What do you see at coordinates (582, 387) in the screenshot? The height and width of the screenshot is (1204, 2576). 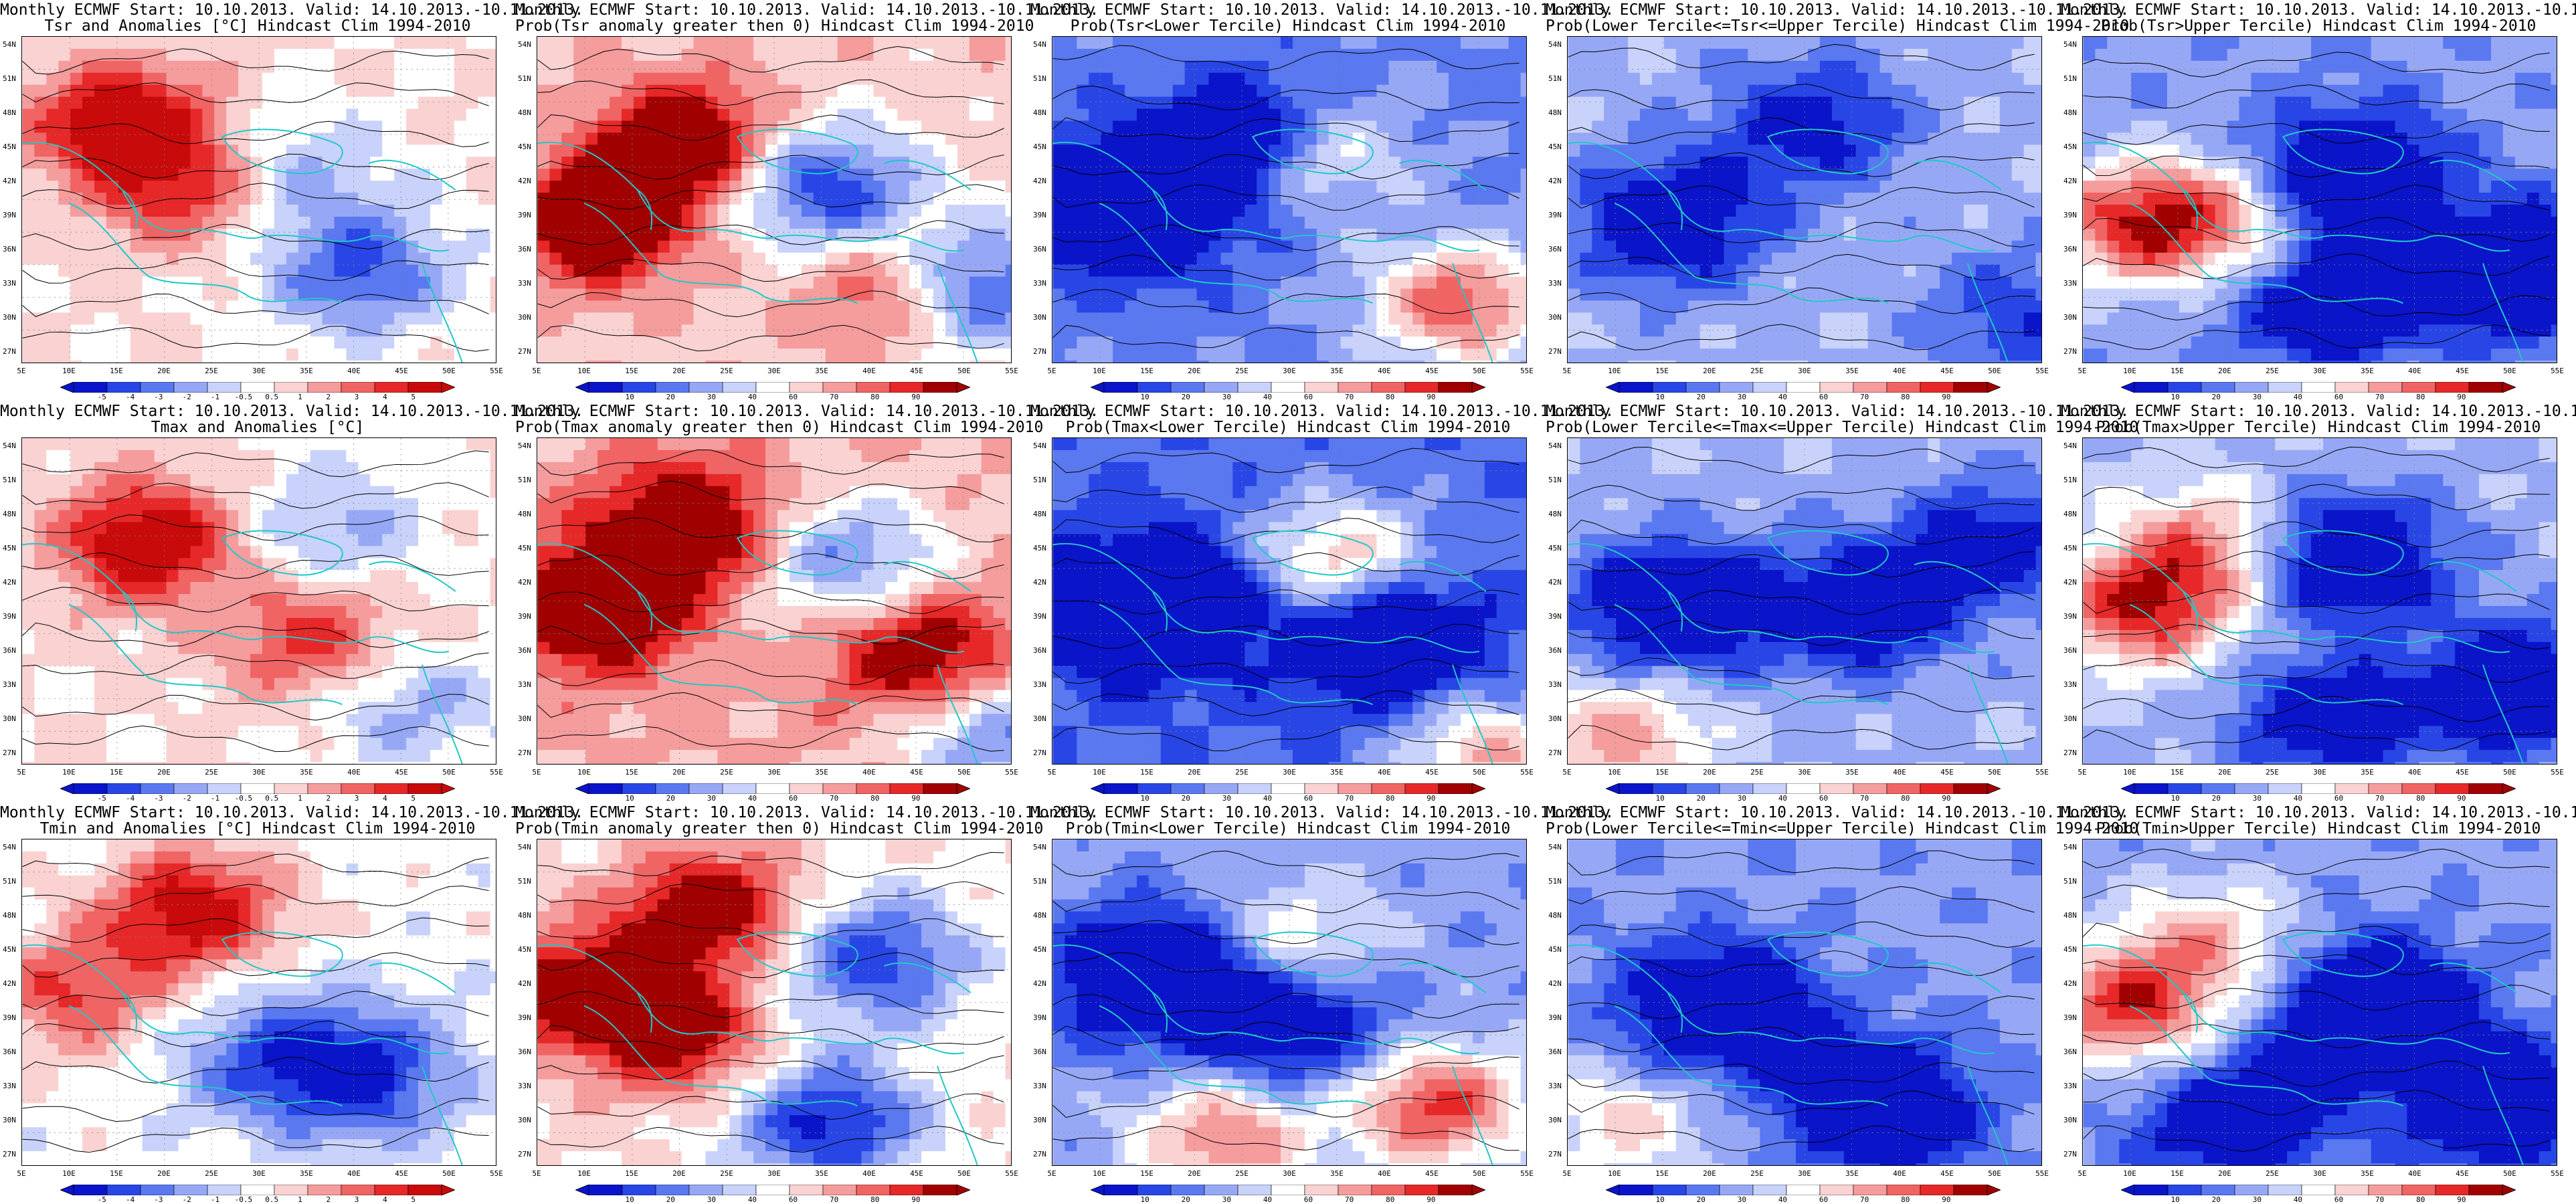 I see `colorbar-arrow-left` at bounding box center [582, 387].